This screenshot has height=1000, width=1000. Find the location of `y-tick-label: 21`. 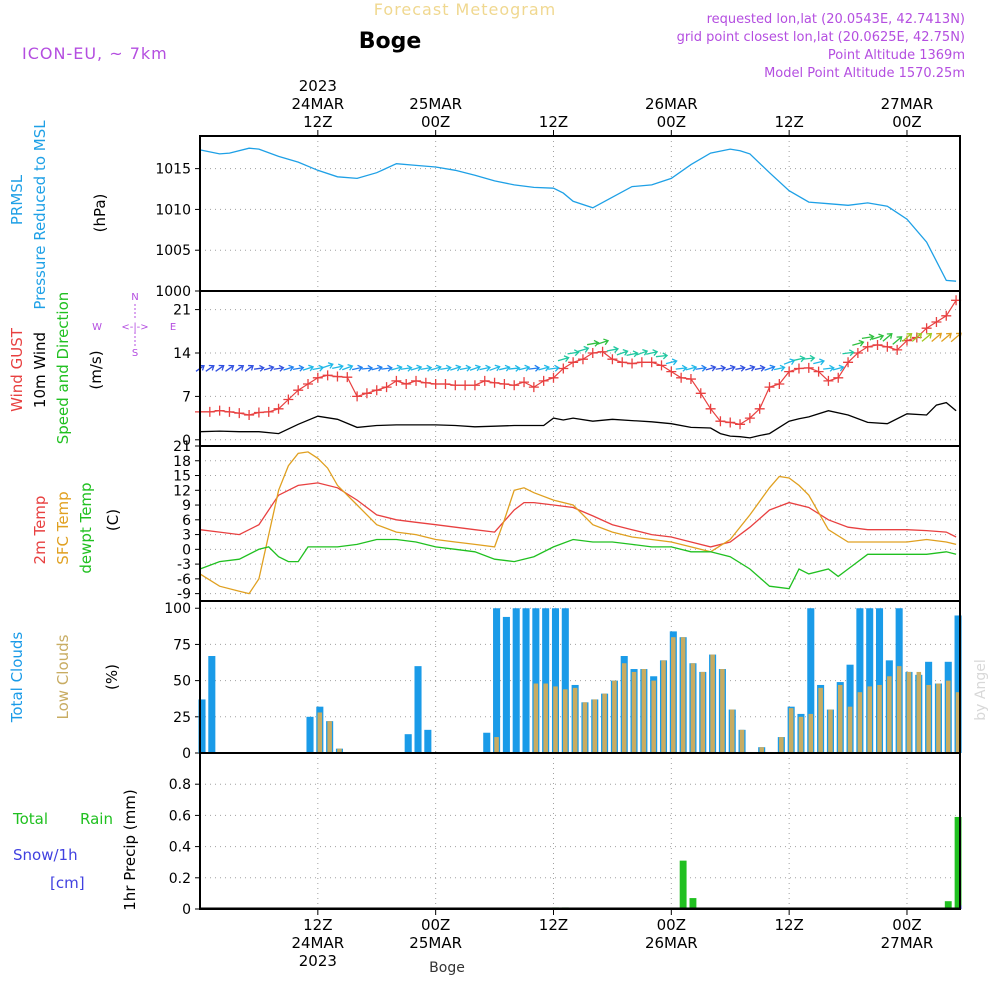

y-tick-label: 21 is located at coordinates (182, 311).